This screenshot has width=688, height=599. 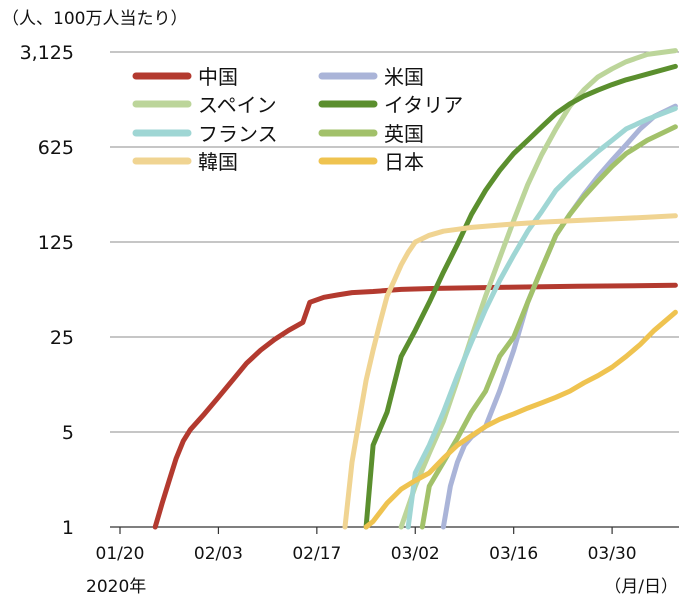 What do you see at coordinates (237, 105) in the screenshot?
I see `legend-label: スペイン` at bounding box center [237, 105].